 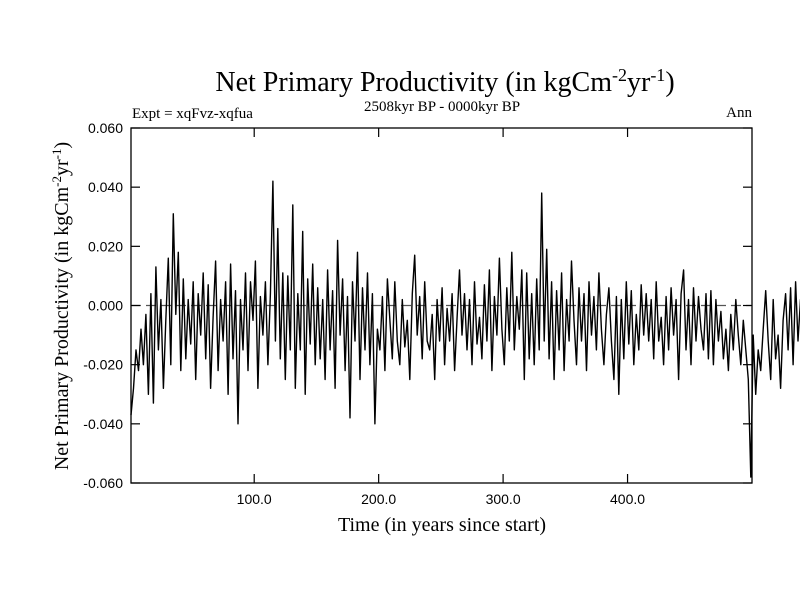 What do you see at coordinates (103, 483) in the screenshot?
I see `y-tick-label: -0.060` at bounding box center [103, 483].